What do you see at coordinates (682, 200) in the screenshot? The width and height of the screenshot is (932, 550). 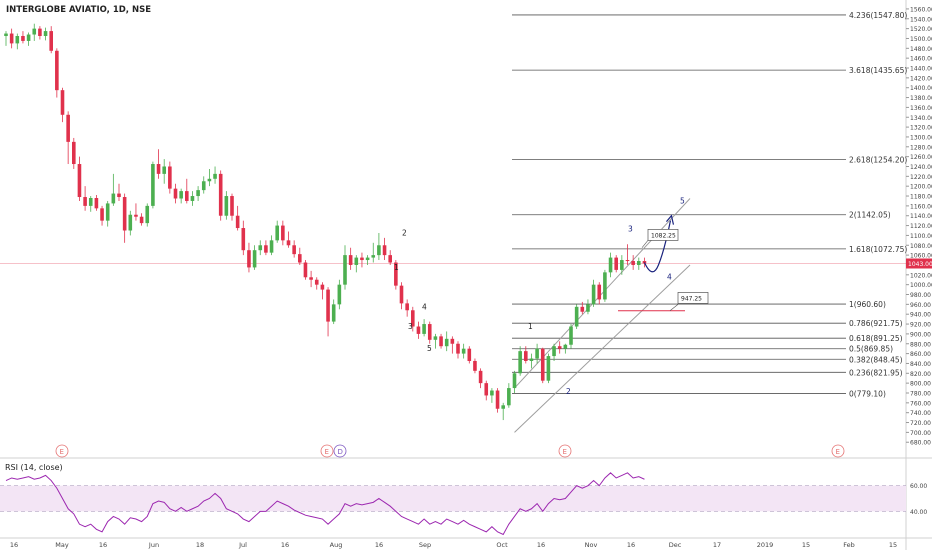 I see `wave-label: 5` at bounding box center [682, 200].